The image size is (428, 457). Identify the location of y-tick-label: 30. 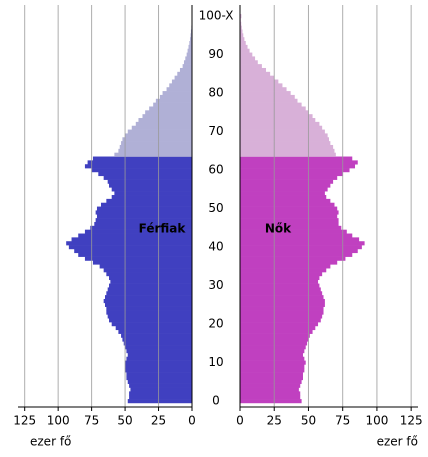
(215, 285).